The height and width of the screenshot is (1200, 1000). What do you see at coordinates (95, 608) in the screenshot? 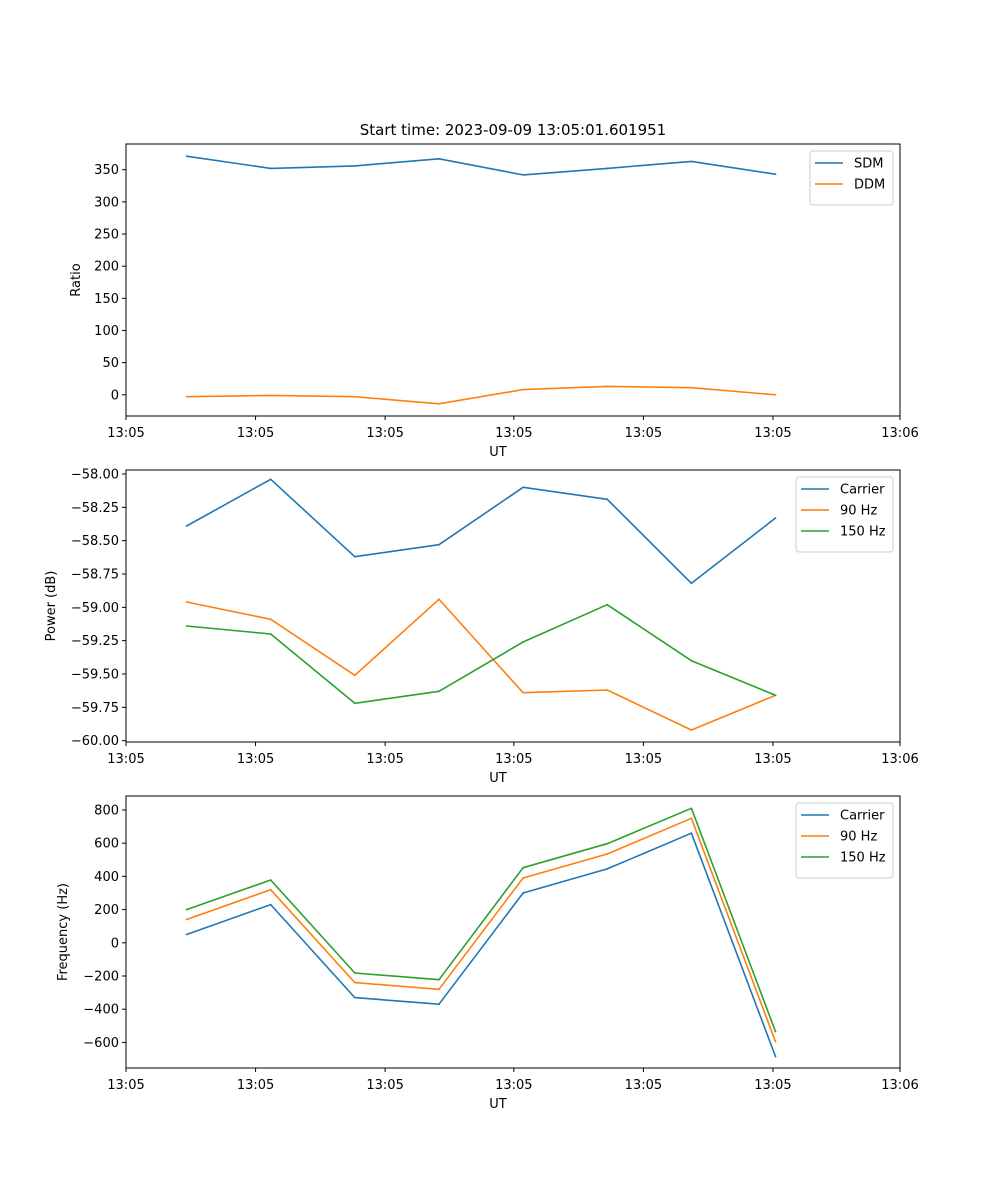
I see `y-tick-label: −59.00` at bounding box center [95, 608].